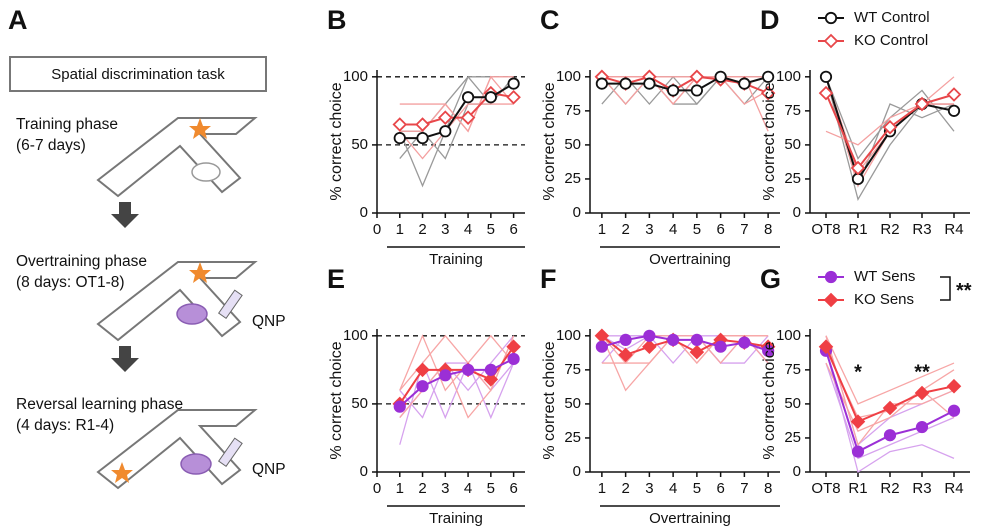 Image resolution: width=998 pixels, height=527 pixels. Describe the element at coordinates (770, 279) in the screenshot. I see `panel-letter: G` at that location.